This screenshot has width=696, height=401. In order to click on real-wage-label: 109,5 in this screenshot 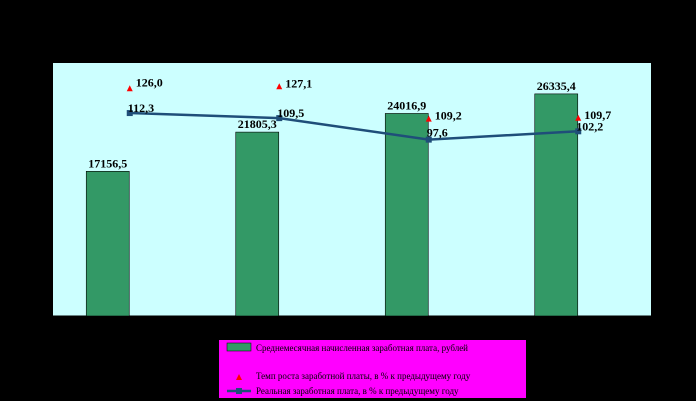, I will do `click(290, 113)`.